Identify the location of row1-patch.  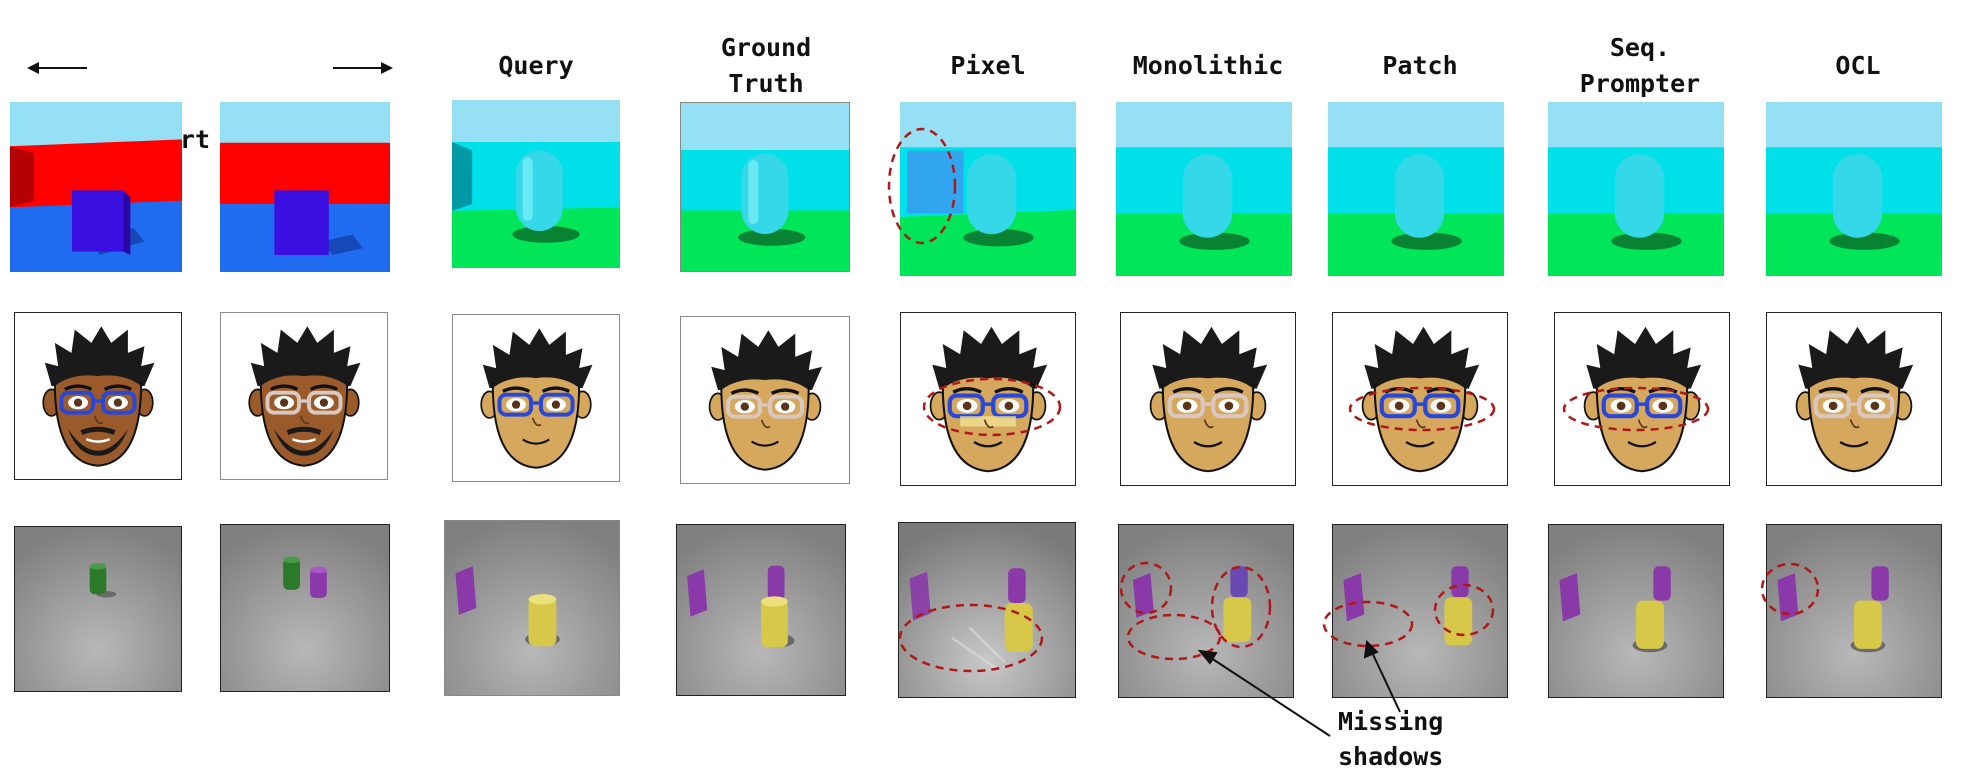
(1416, 189).